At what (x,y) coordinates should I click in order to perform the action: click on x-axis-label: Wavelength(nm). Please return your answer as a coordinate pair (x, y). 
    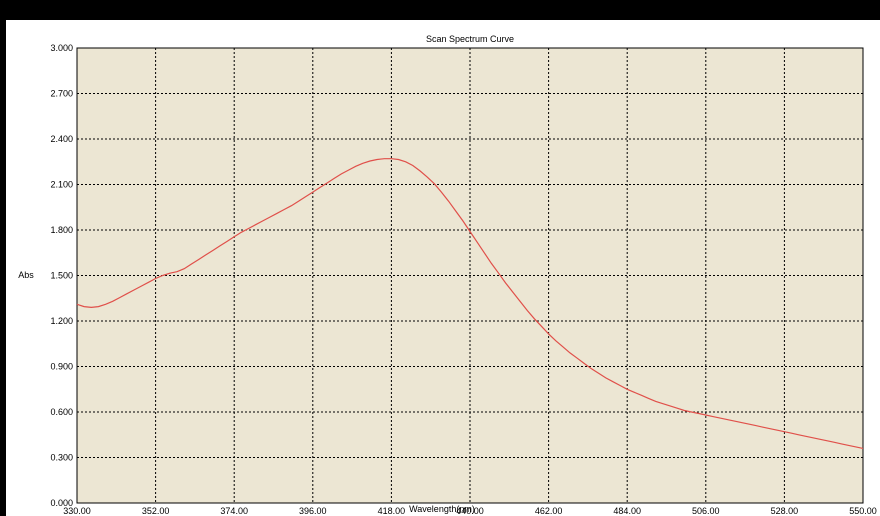
    Looking at the image, I should click on (442, 509).